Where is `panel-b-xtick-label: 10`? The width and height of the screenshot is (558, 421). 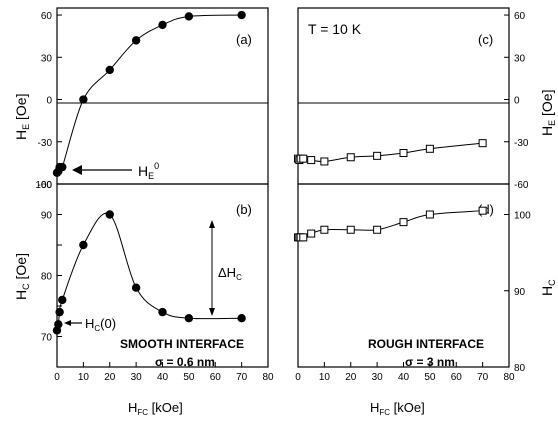 panel-b-xtick-label: 10 is located at coordinates (84, 377).